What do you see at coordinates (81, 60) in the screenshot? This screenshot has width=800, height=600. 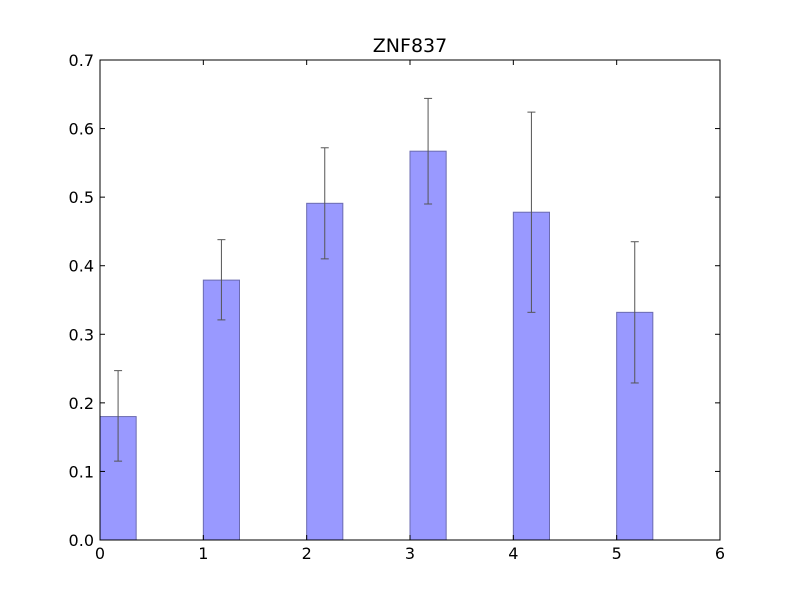 I see `y-tick-label-7: 0.7` at bounding box center [81, 60].